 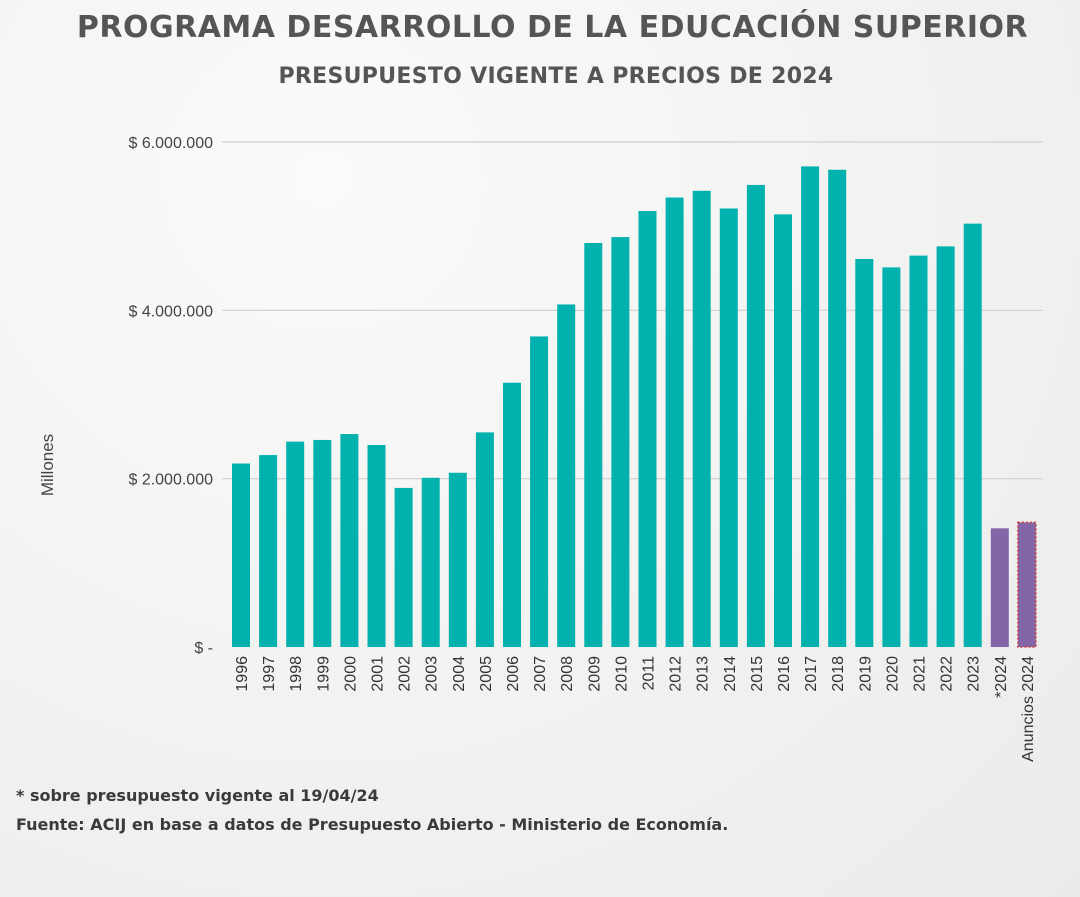 I want to click on y-tick-label: $ 2.000.000, so click(x=170, y=480).